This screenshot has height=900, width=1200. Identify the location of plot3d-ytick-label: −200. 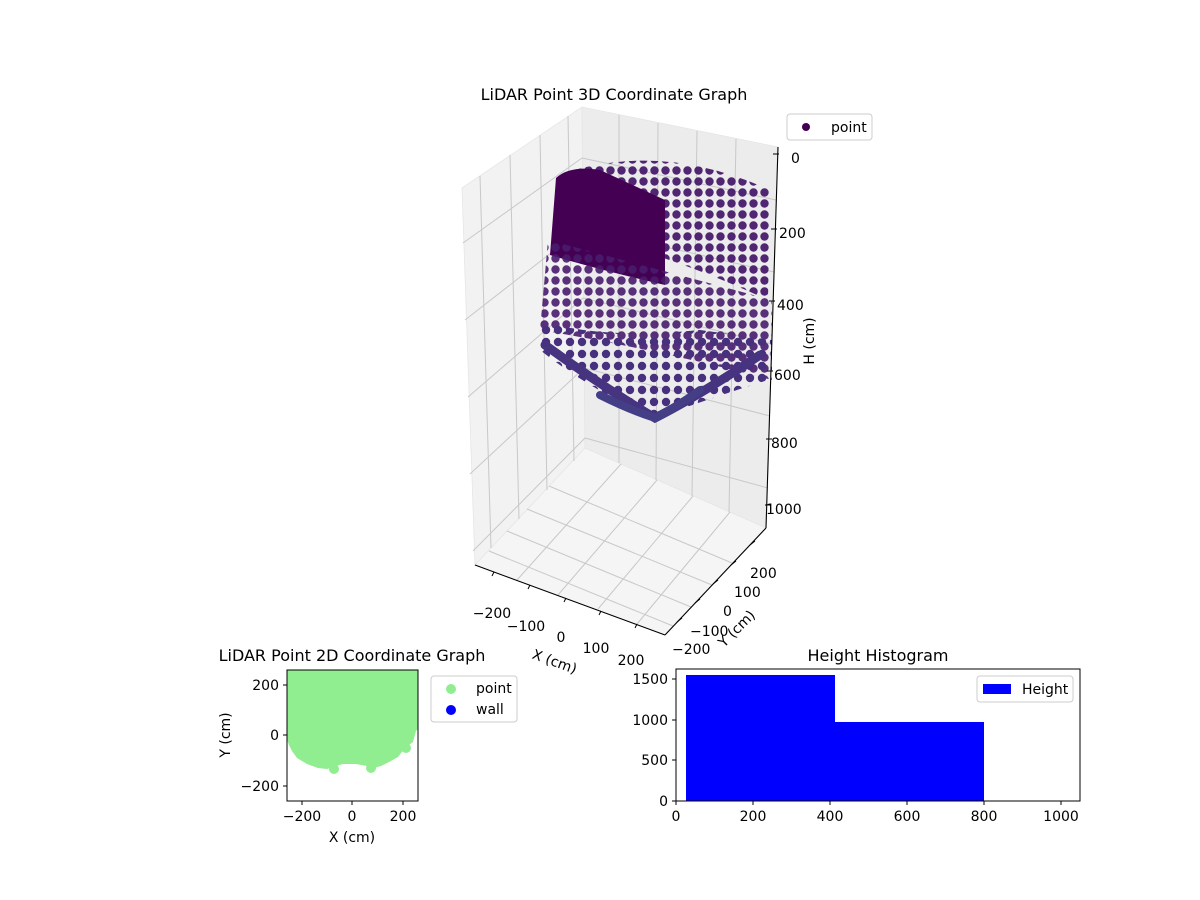
(691, 650).